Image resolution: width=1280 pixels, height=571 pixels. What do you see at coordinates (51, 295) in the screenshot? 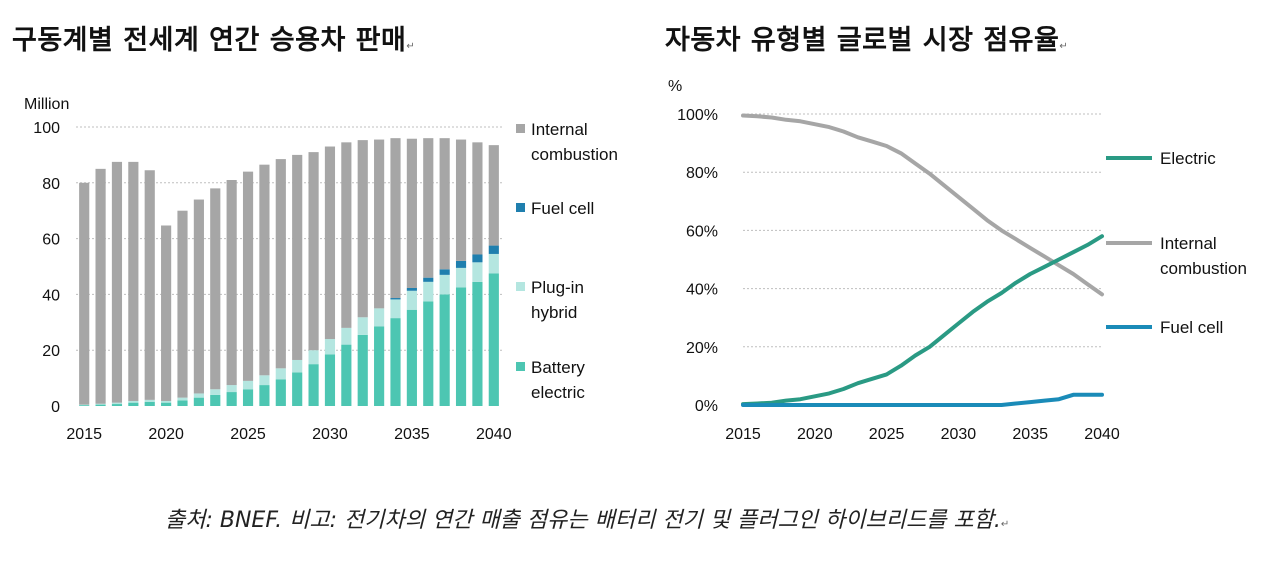
I see `y-tick-label: 40` at bounding box center [51, 295].